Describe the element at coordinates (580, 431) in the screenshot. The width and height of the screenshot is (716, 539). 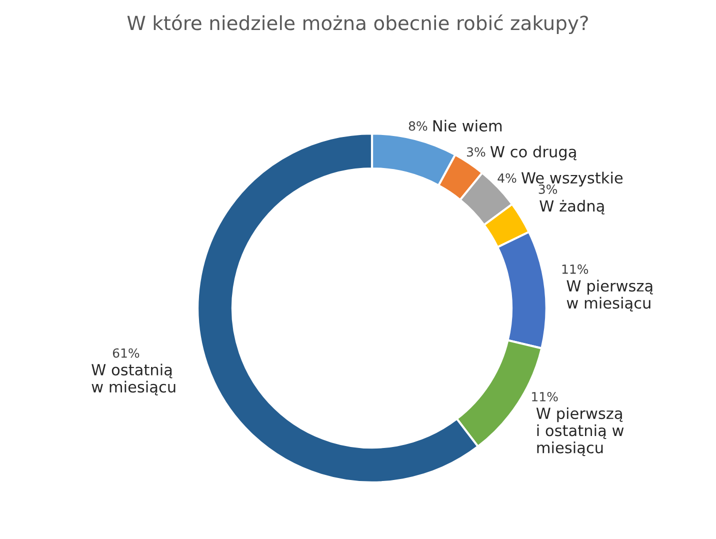
I see `slice-label: W pierwszą i ostatnią w miesiącu` at that location.